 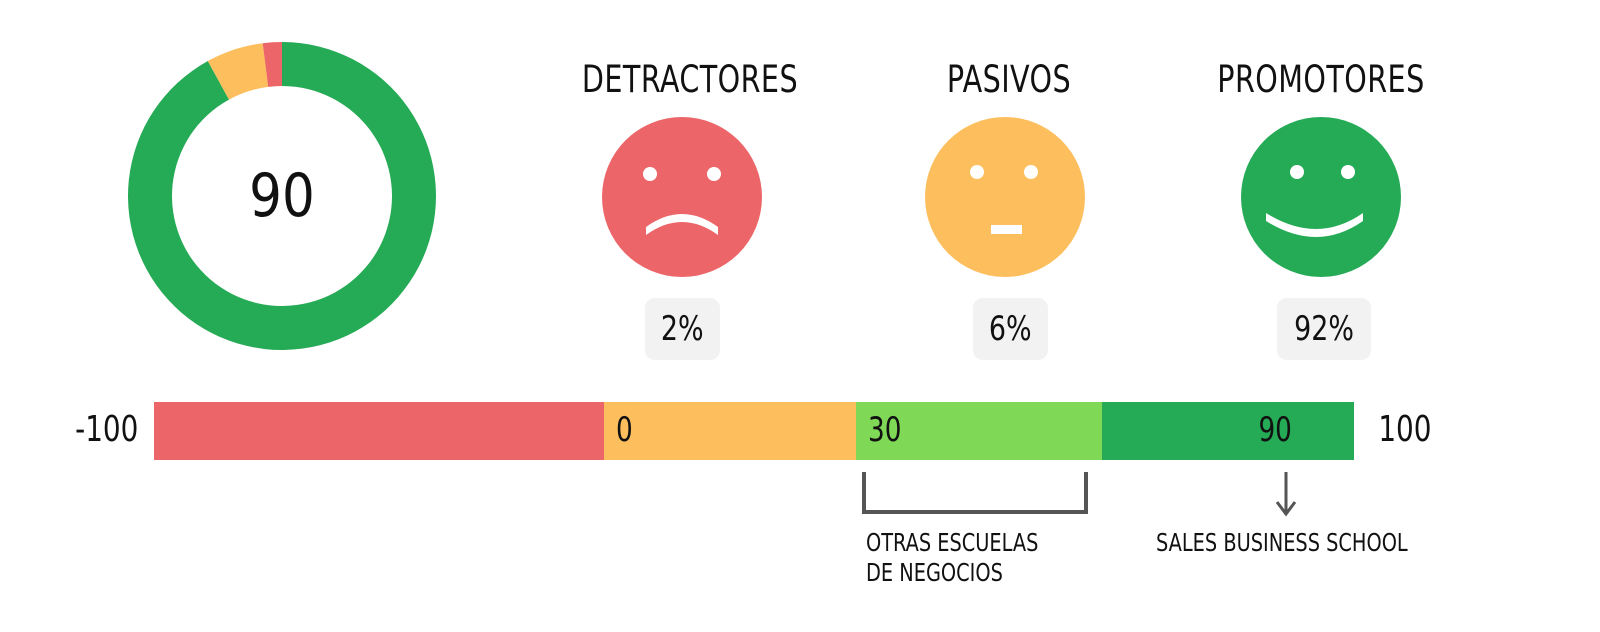 What do you see at coordinates (1324, 329) in the screenshot?
I see `promoters-percent: 92%` at bounding box center [1324, 329].